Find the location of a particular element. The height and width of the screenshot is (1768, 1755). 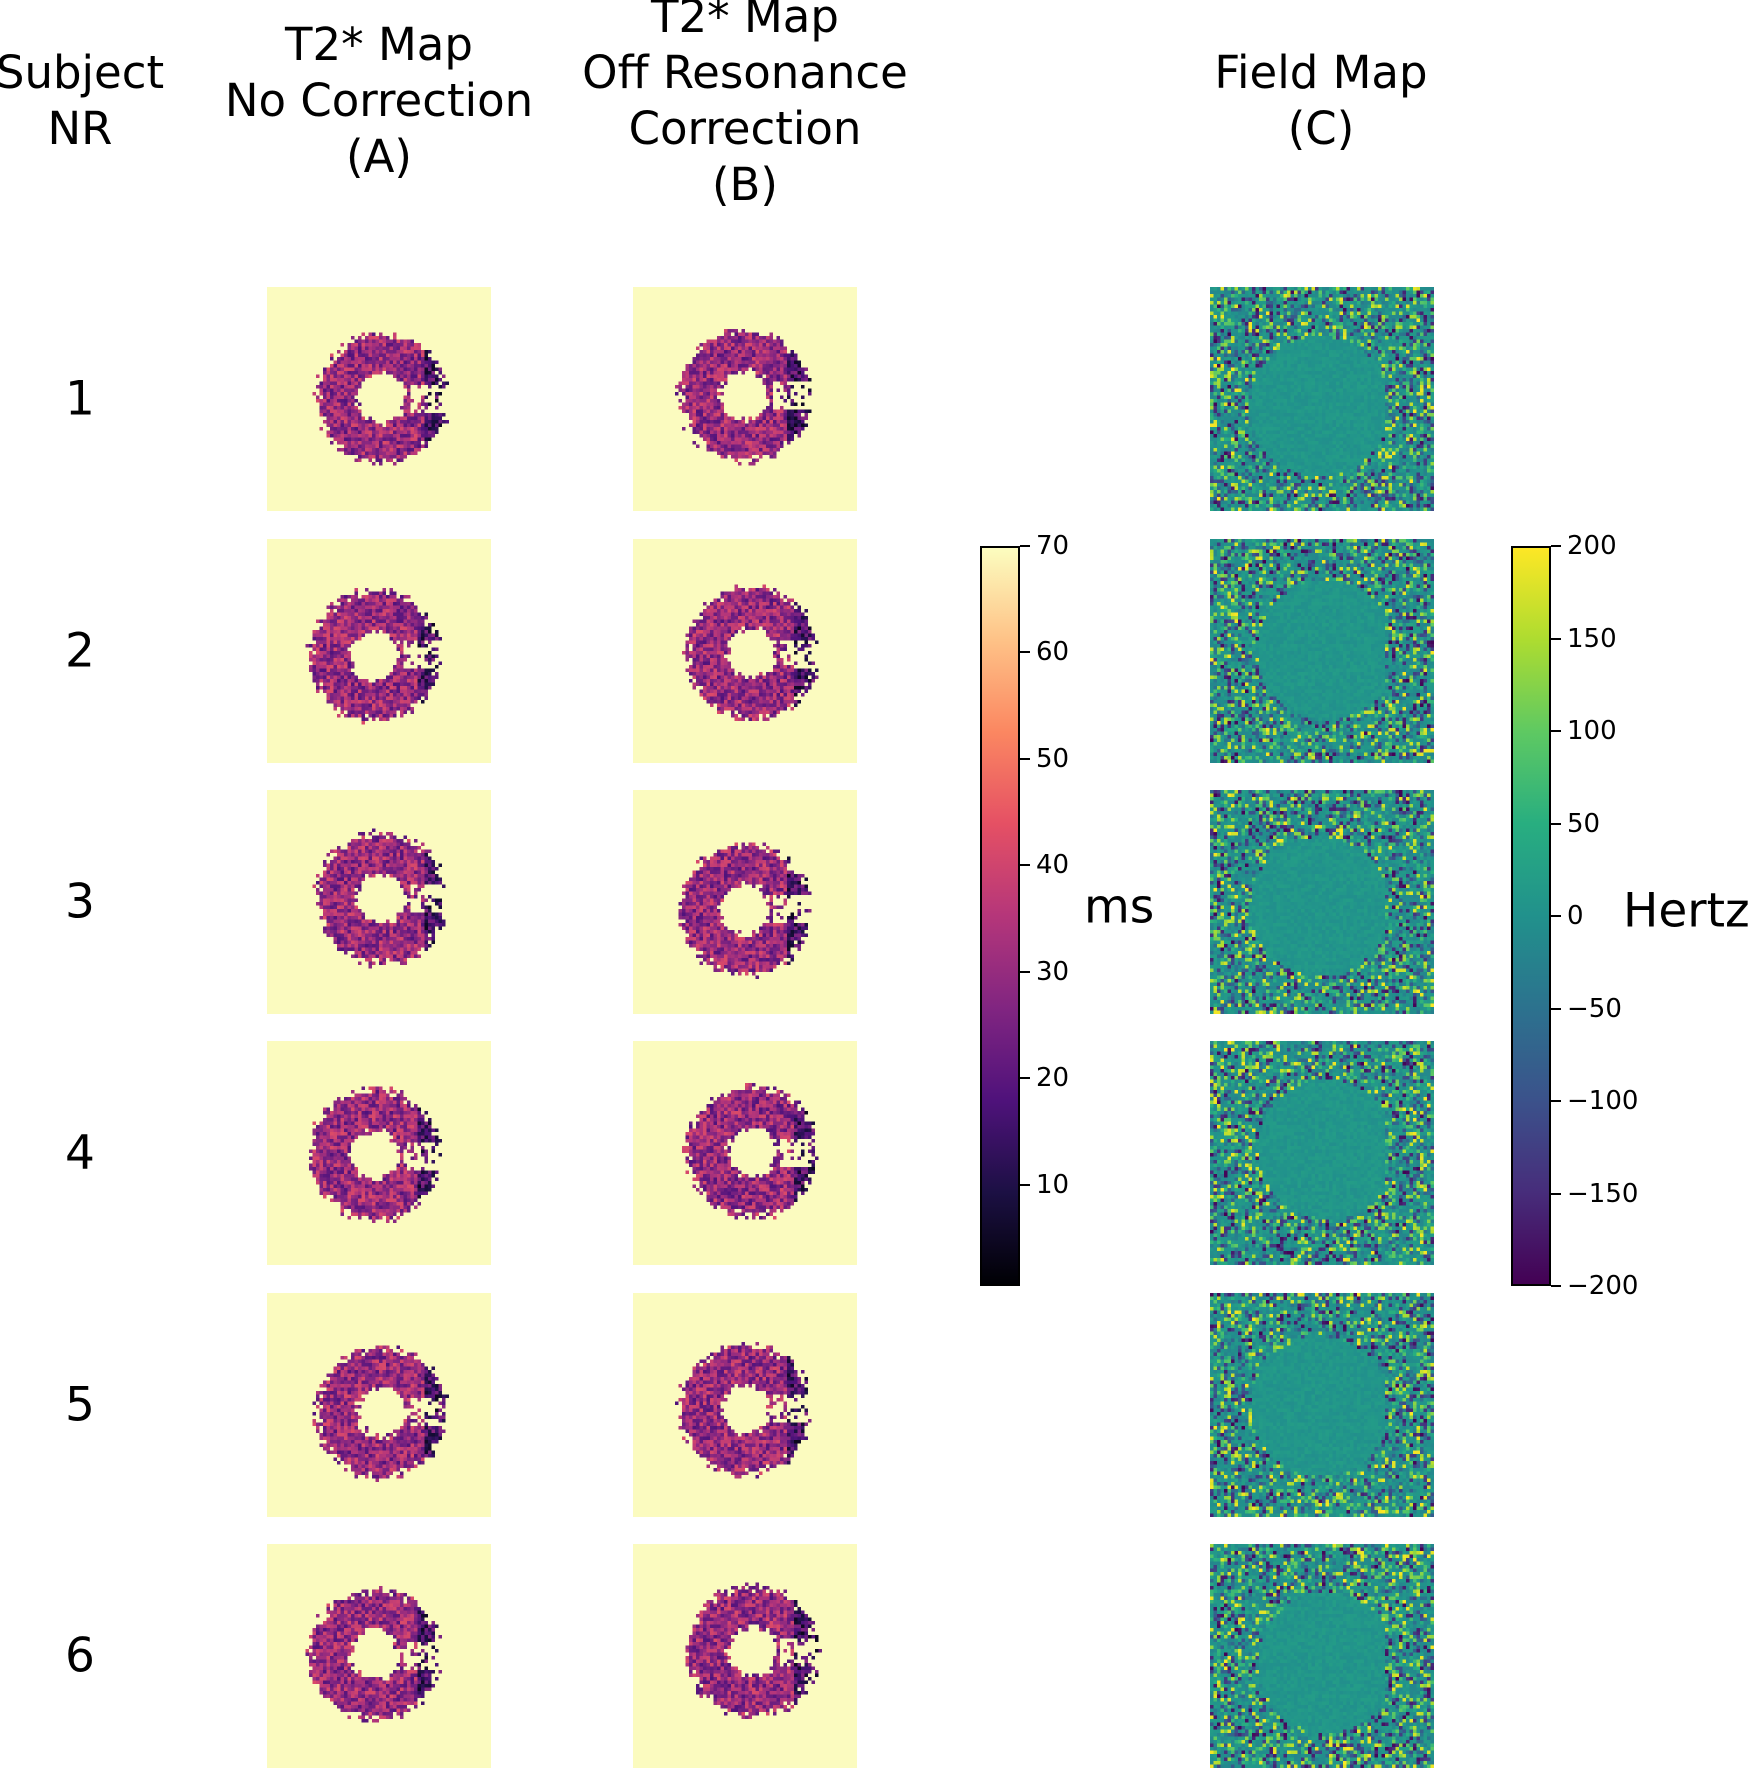

colorbar-tick-label: 10 is located at coordinates (1053, 1184).